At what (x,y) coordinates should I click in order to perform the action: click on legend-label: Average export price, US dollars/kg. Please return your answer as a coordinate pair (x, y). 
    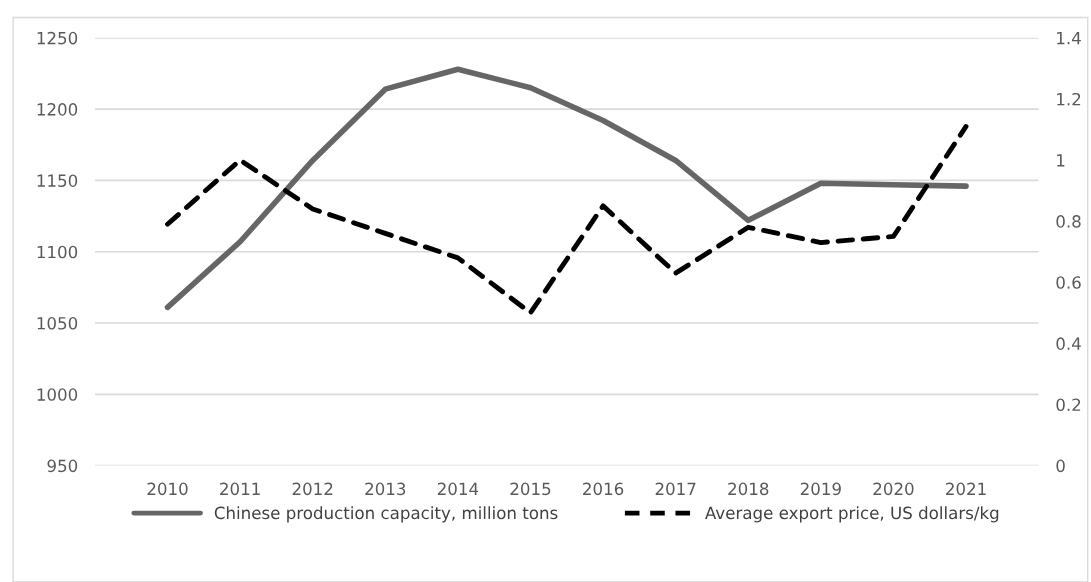
    Looking at the image, I should click on (852, 514).